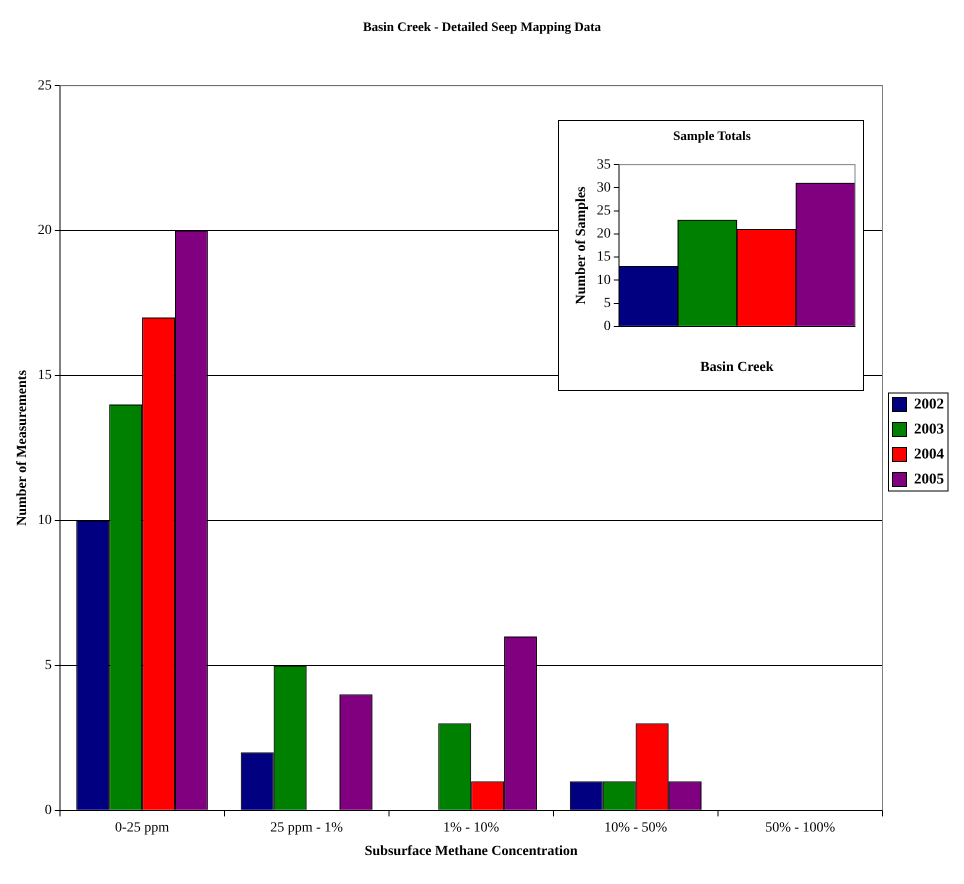 This screenshot has width=964, height=884. I want to click on legend-label: 2002, so click(929, 404).